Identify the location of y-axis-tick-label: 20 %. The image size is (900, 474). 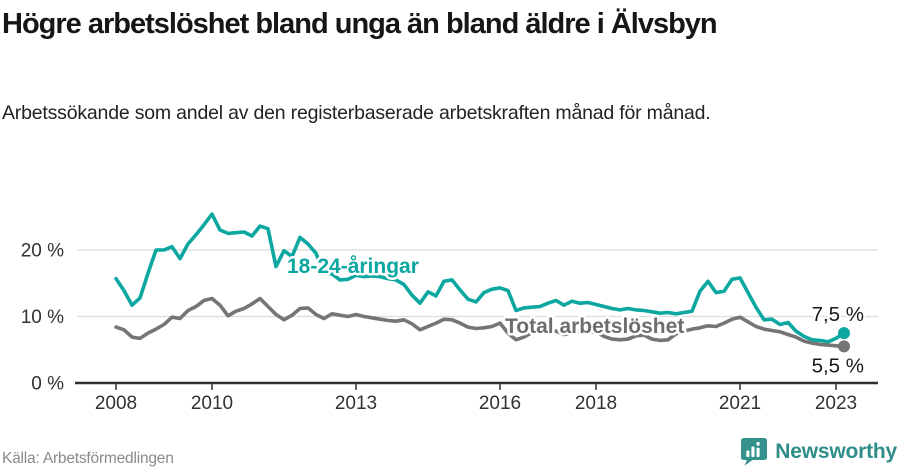
(42, 251).